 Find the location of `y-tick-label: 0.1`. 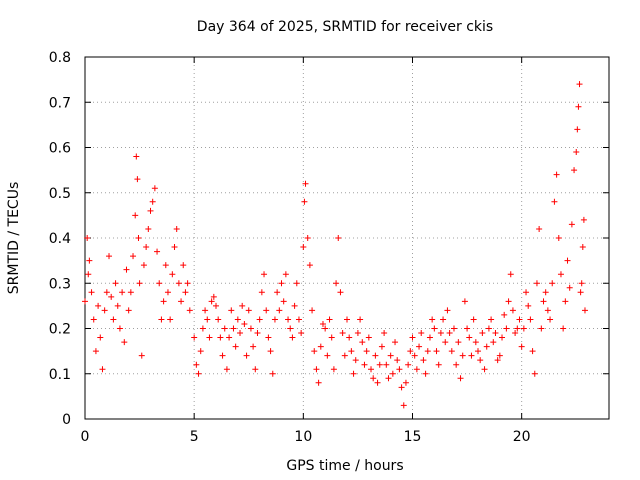

y-tick-label: 0.1 is located at coordinates (60, 375).